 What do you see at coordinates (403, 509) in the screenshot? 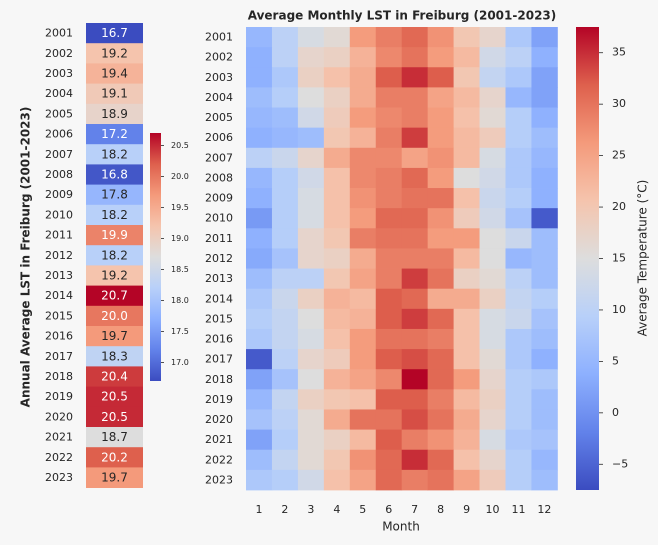
I see `month-tick-labels: 1 2 3 4 5 6 7 8 9 10 11 12` at bounding box center [403, 509].